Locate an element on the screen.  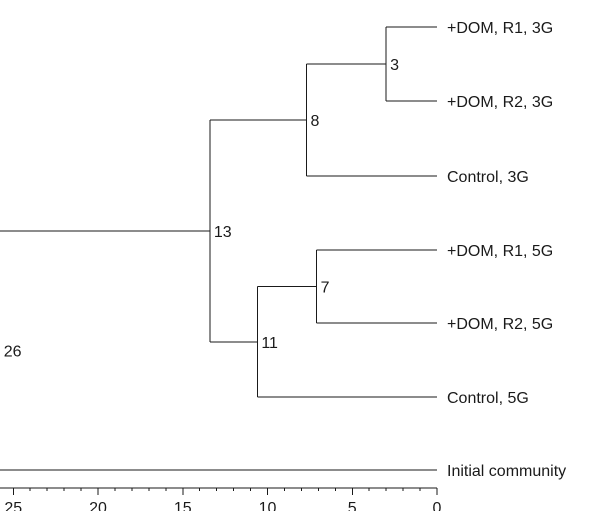
x-tick-label: 5 is located at coordinates (352, 505).